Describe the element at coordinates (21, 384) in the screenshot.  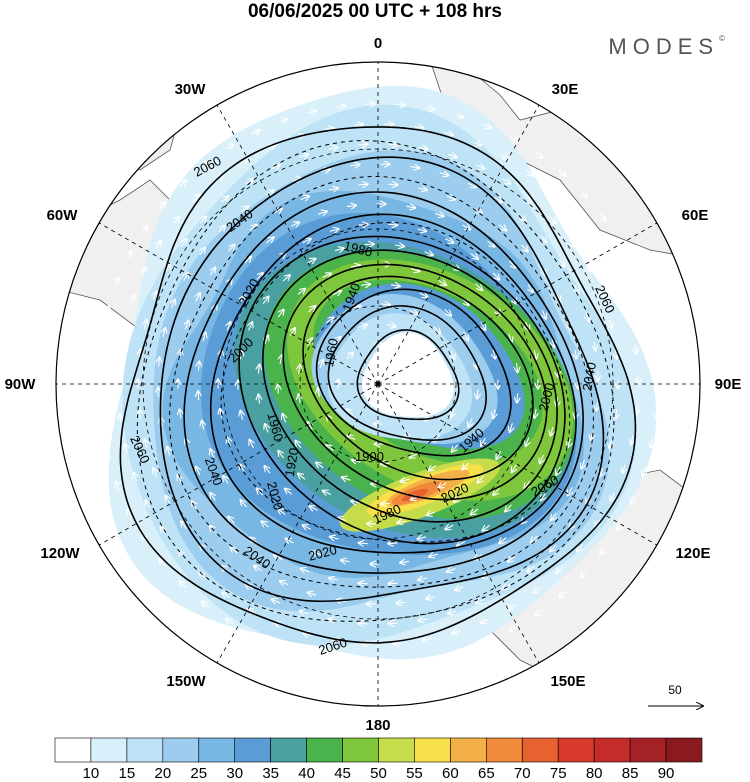
I see `lon-label-90w: 90W` at that location.